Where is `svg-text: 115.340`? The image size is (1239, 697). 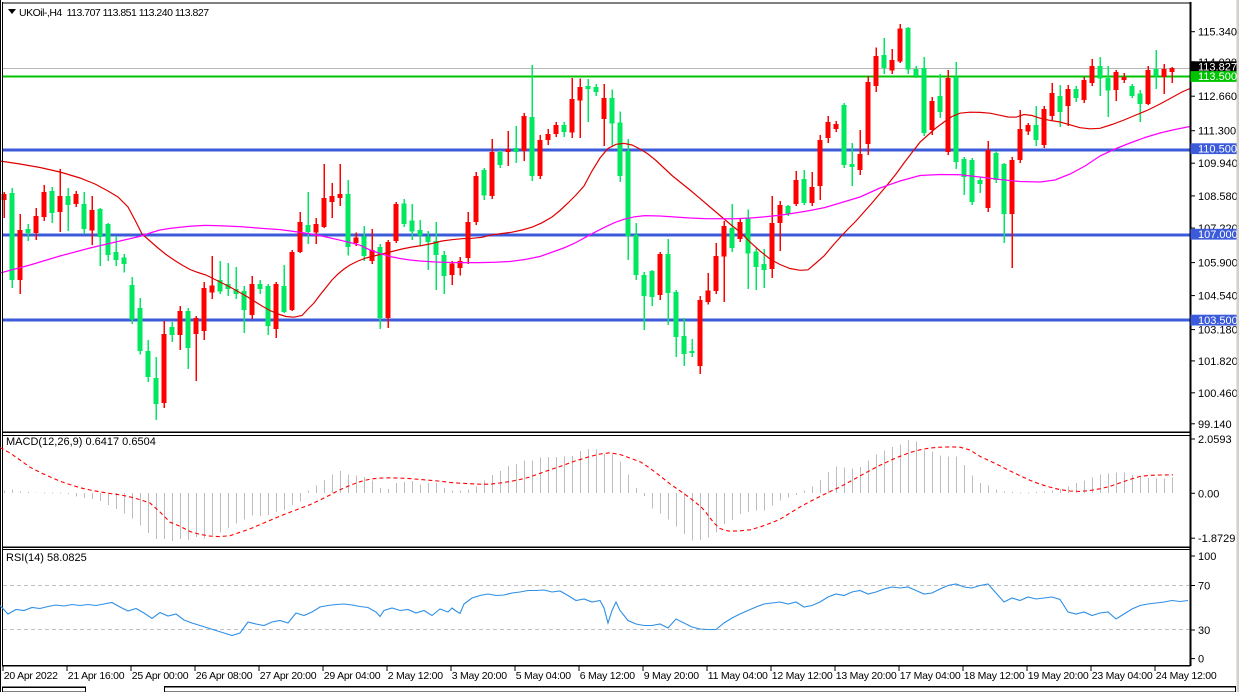 svg-text: 115.340 is located at coordinates (1217, 33).